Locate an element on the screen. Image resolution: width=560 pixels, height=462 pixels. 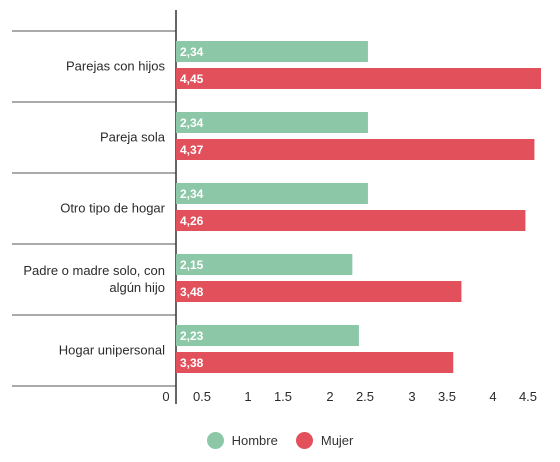
category-label: Otro tipo de hogar is located at coordinates (112, 208).